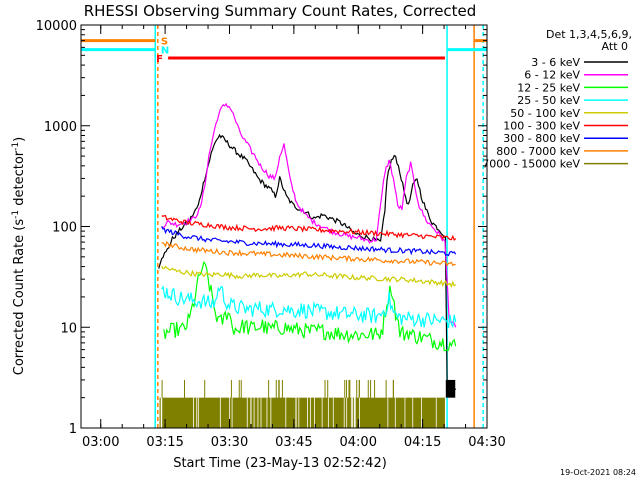 This screenshot has width=640, height=480. What do you see at coordinates (422, 442) in the screenshot?
I see `x-tick-label: 04:15` at bounding box center [422, 442].